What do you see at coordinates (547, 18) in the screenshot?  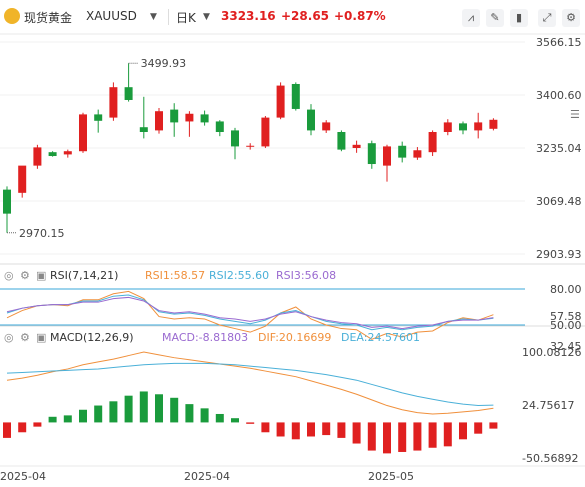 I see `fullscreen-icon: ⤢` at bounding box center [547, 18].